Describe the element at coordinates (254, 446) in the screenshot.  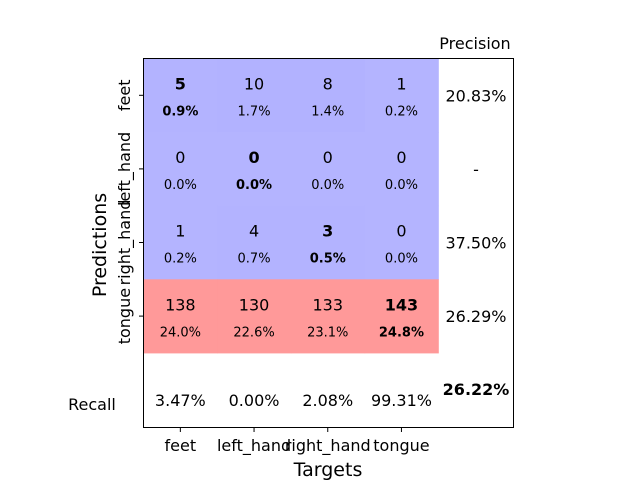
I see `x-tick-label-1: left_hand` at that location.